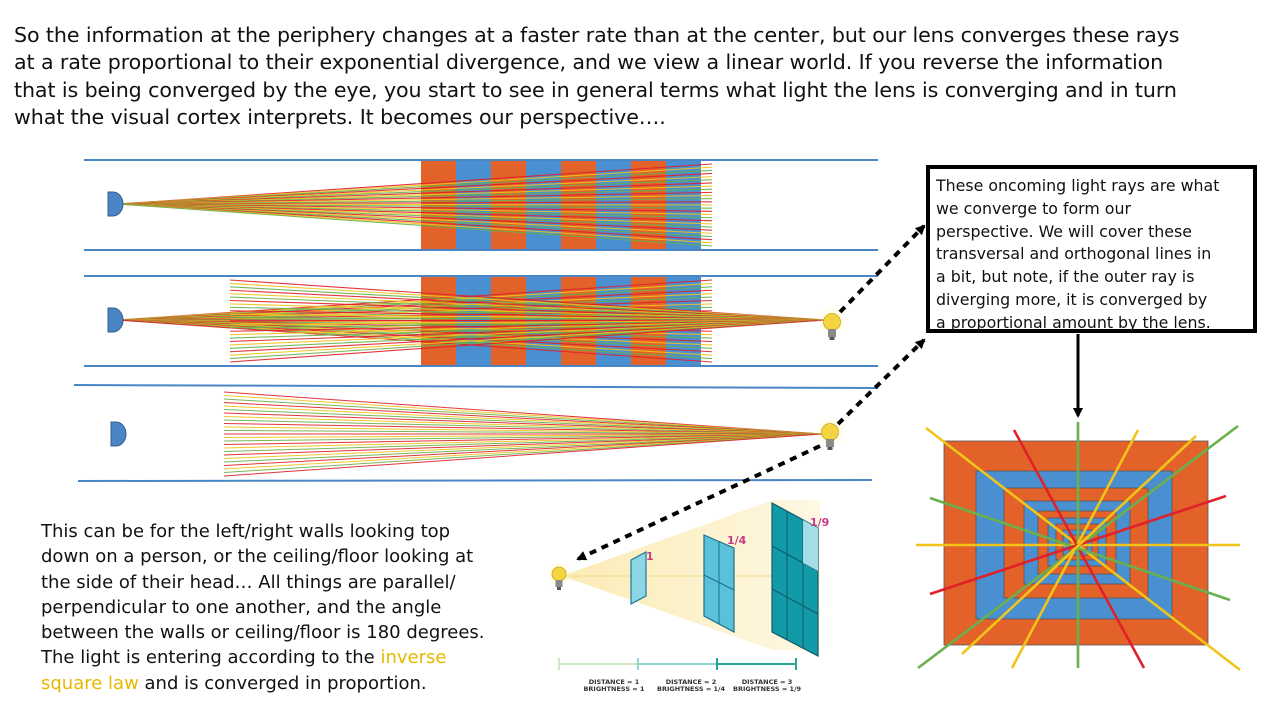  Describe the element at coordinates (650, 556) in the screenshot. I see `panel-label-1: 1` at that location.